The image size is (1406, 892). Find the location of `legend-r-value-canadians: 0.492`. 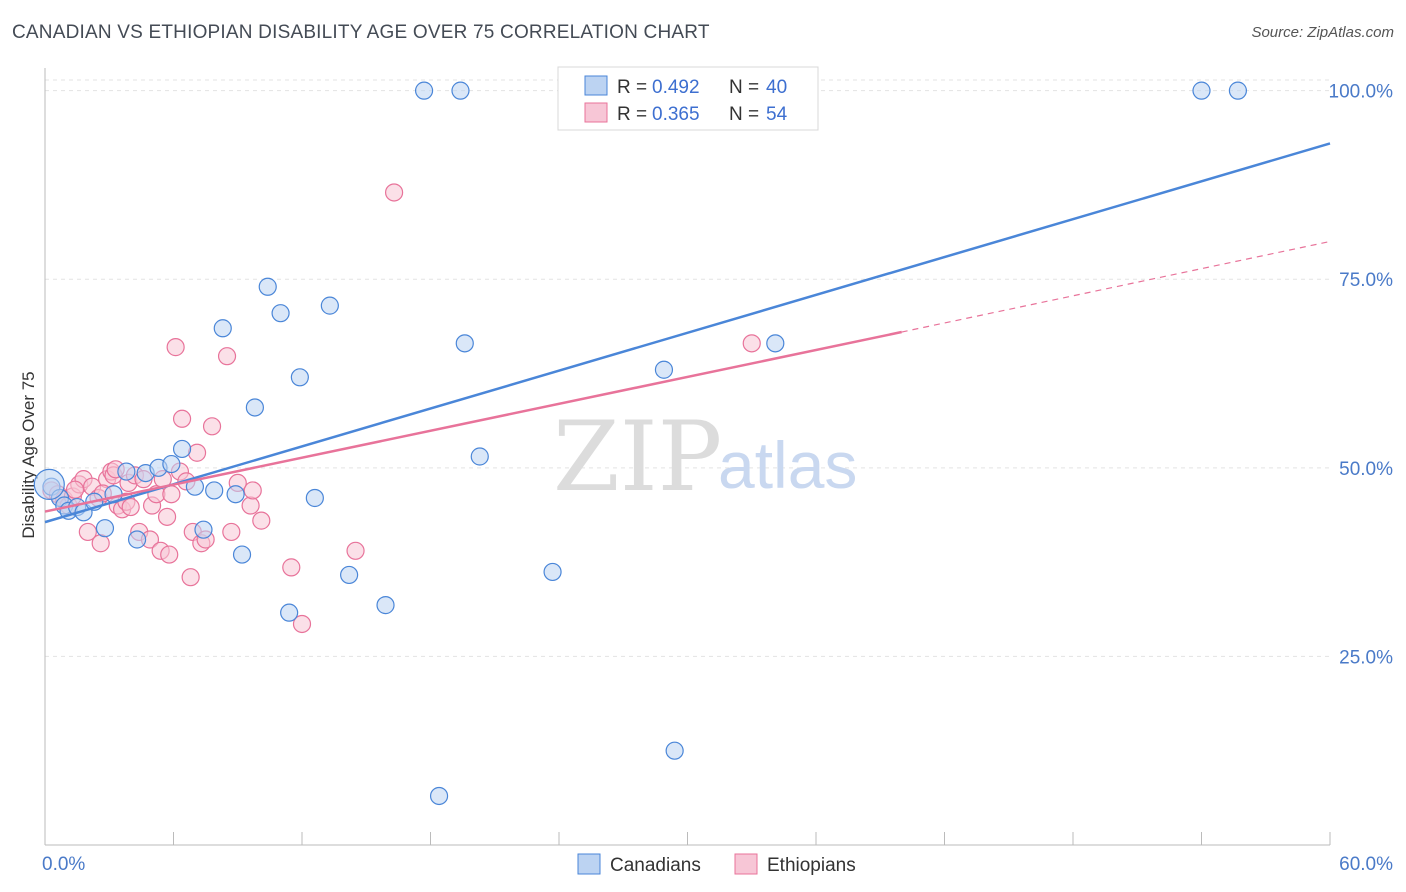

legend-r-value-canadians: 0.492 is located at coordinates (676, 87).